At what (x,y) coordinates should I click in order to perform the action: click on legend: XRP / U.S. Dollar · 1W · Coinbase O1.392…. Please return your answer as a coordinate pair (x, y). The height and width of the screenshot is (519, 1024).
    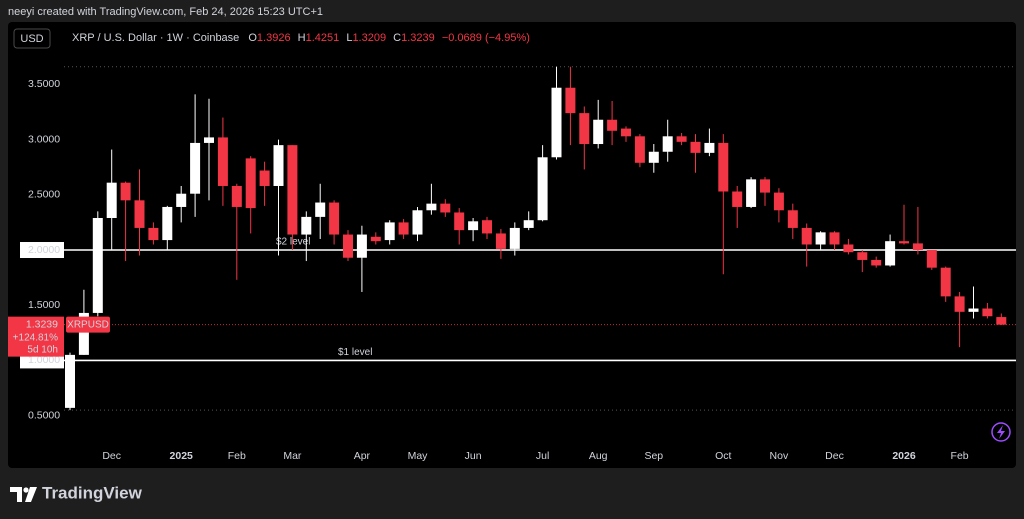
    Looking at the image, I should click on (301, 38).